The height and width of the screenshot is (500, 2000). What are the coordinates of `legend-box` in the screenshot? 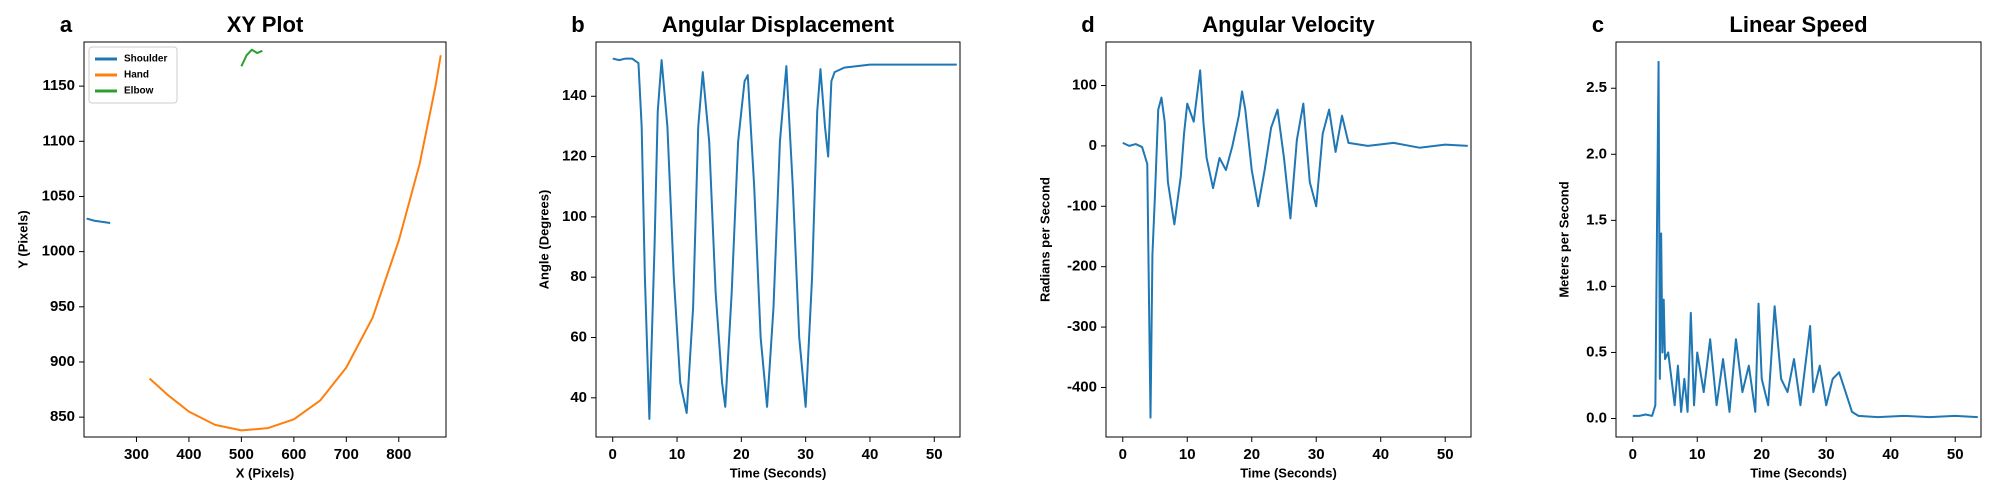 It's located at (133, 75).